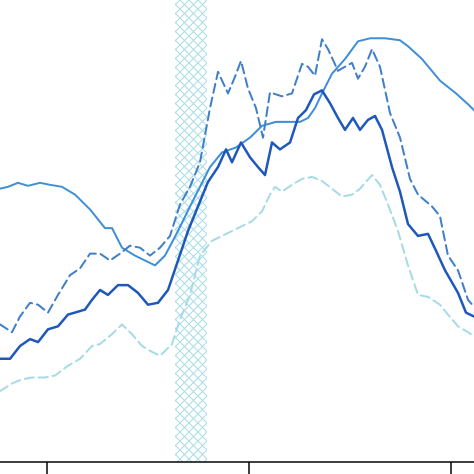  What do you see at coordinates (237, 467) in the screenshot?
I see `x-axis` at bounding box center [237, 467].